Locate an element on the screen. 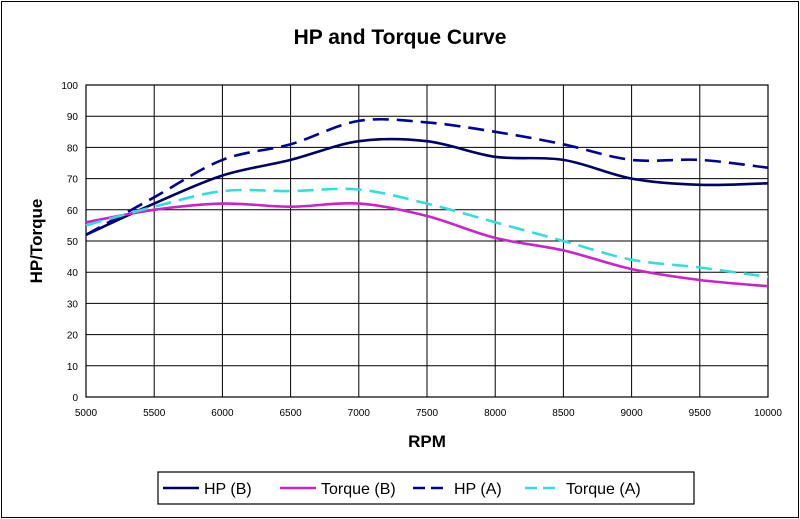 This screenshot has height=519, width=800. x-tick-label: 10000 is located at coordinates (768, 413).